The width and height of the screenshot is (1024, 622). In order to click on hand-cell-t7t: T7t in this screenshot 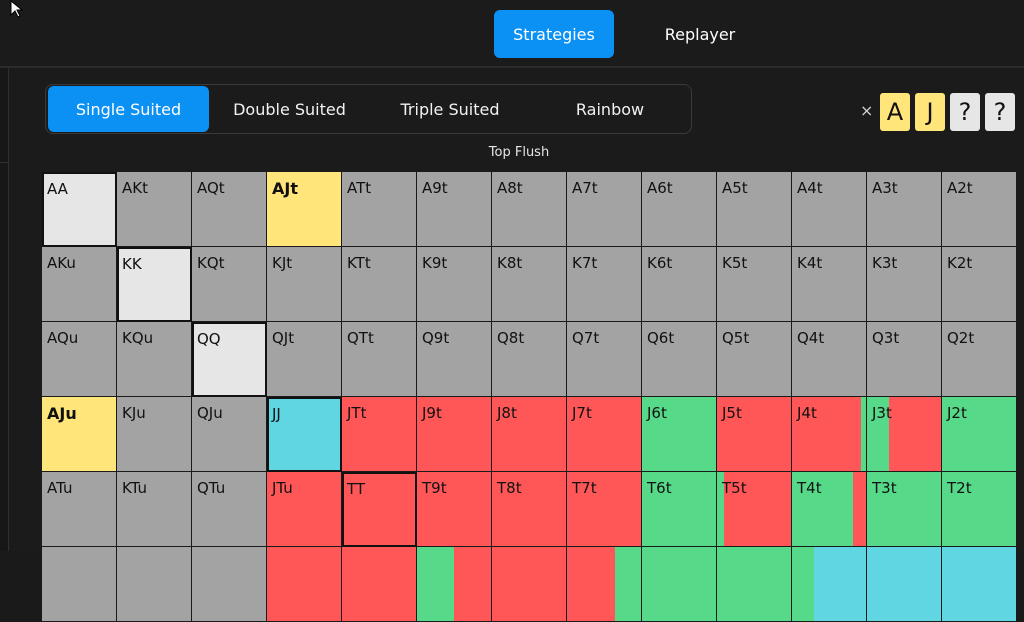, I will do `click(604, 509)`.